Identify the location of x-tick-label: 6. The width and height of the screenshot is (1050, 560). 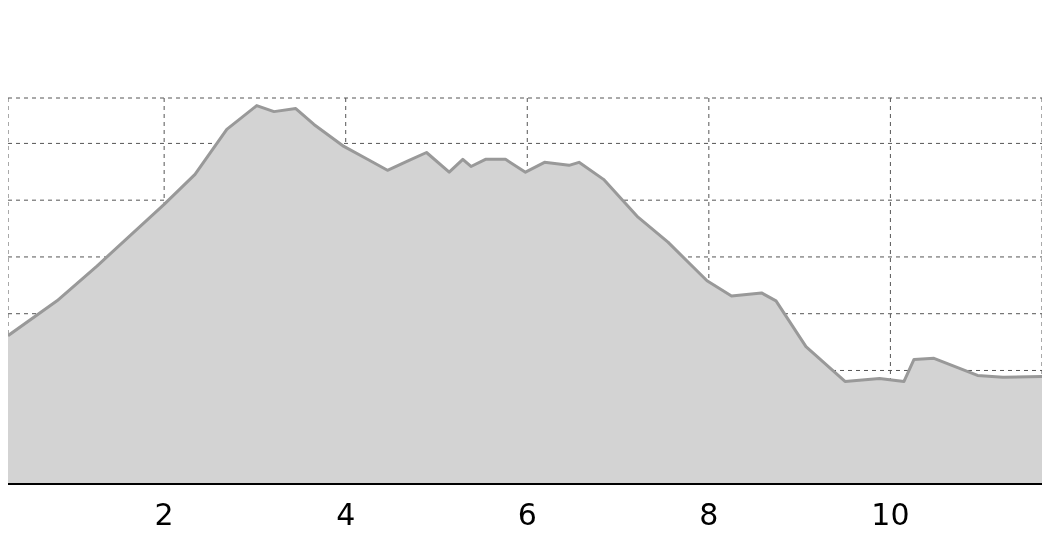
(527, 515).